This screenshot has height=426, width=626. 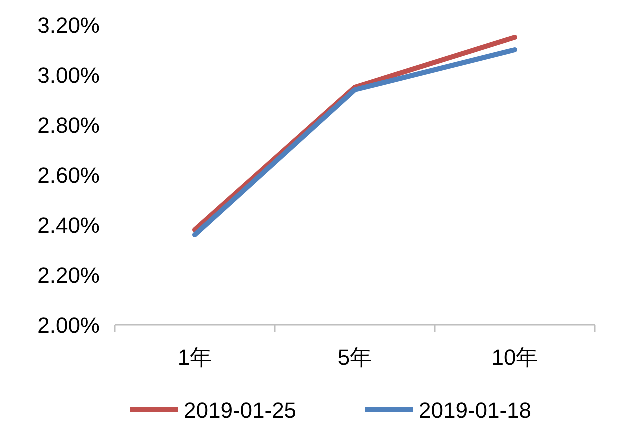 I want to click on legend-label: 2019-01-18, so click(x=475, y=410).